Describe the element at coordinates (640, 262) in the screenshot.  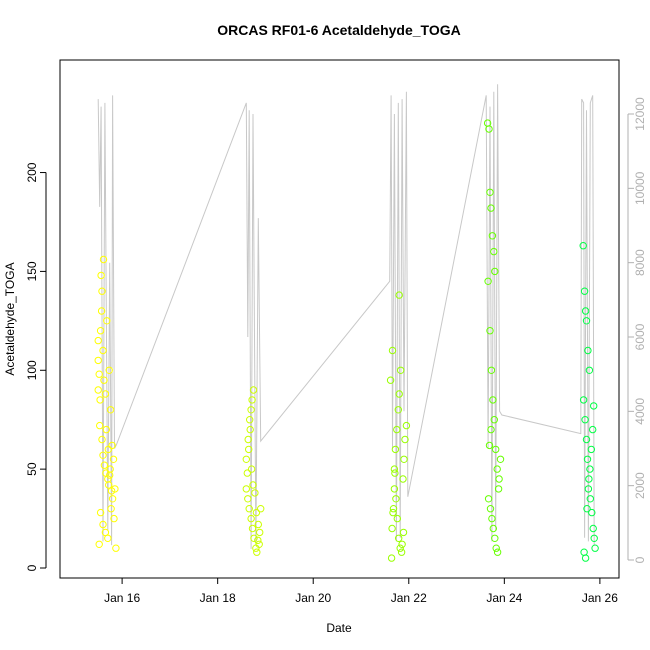
I see `y2-tick-label: 8000` at that location.